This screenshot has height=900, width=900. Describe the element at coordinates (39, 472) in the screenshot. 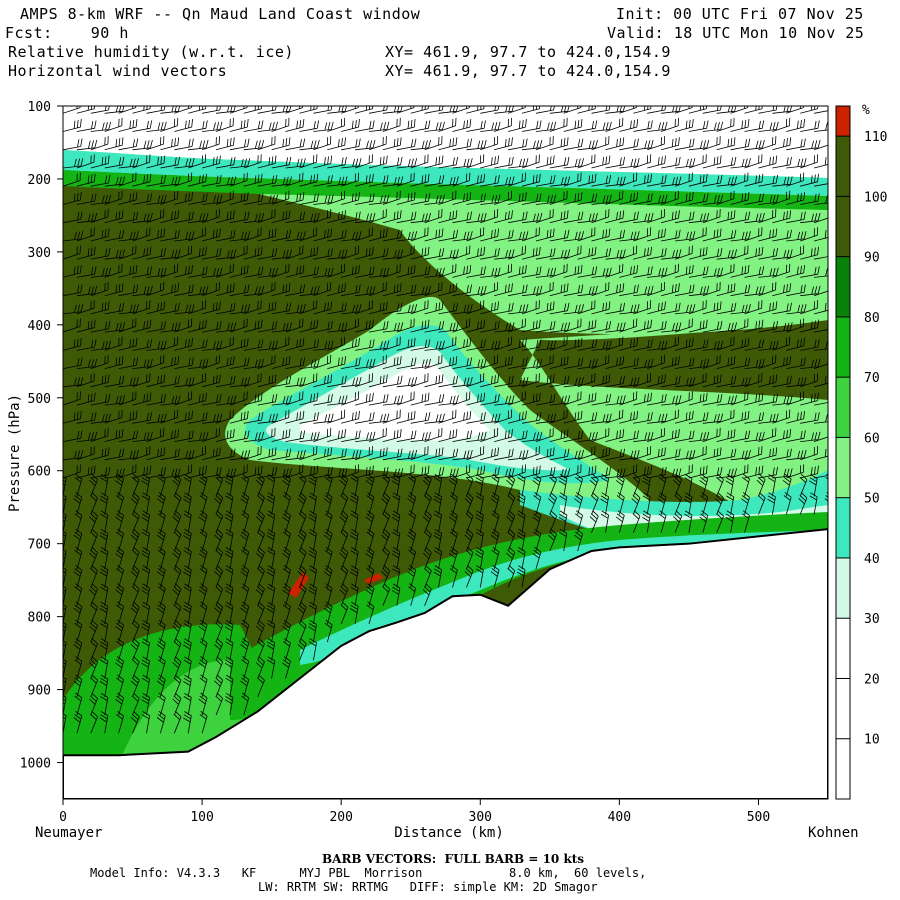

I see `y-tick-label: 600` at that location.